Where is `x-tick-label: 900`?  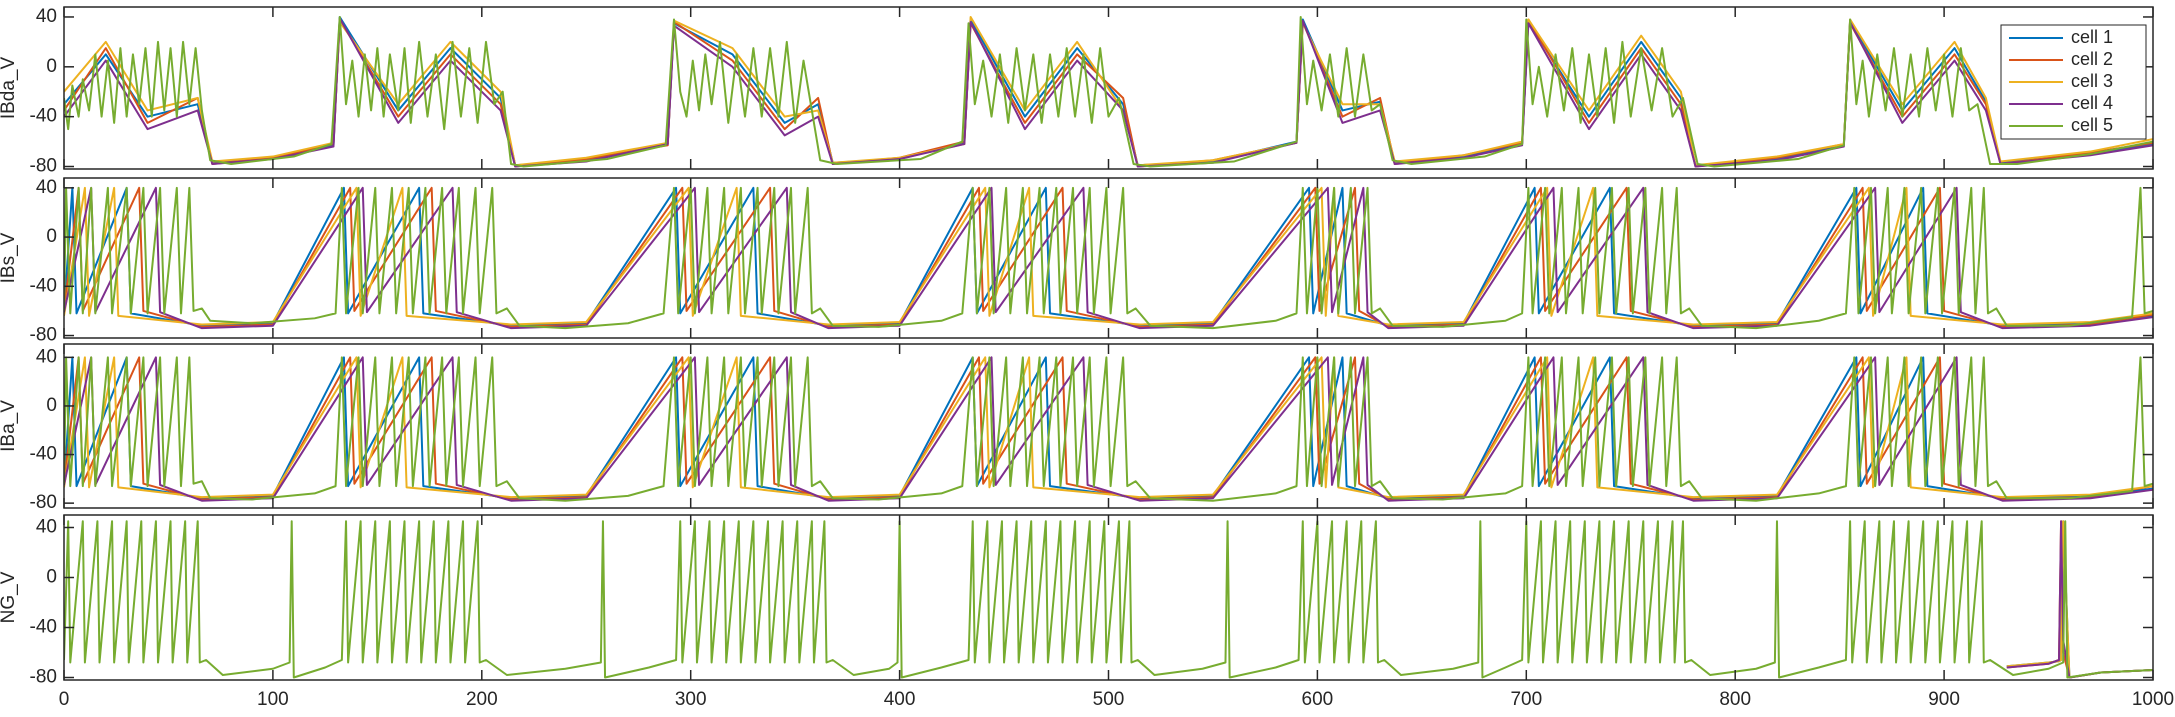
x-tick-label: 900 is located at coordinates (1944, 699).